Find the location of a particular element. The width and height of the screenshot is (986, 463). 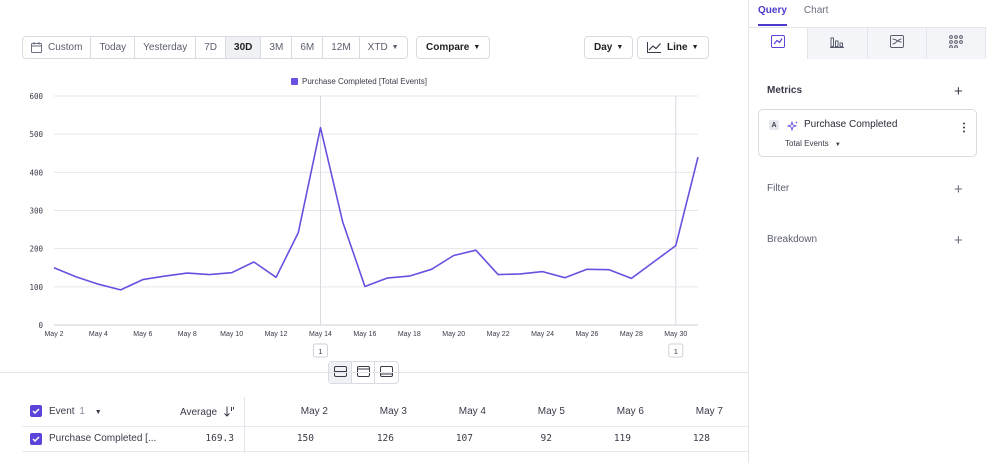

granularity-dropdown: Day ▼ is located at coordinates (609, 47).